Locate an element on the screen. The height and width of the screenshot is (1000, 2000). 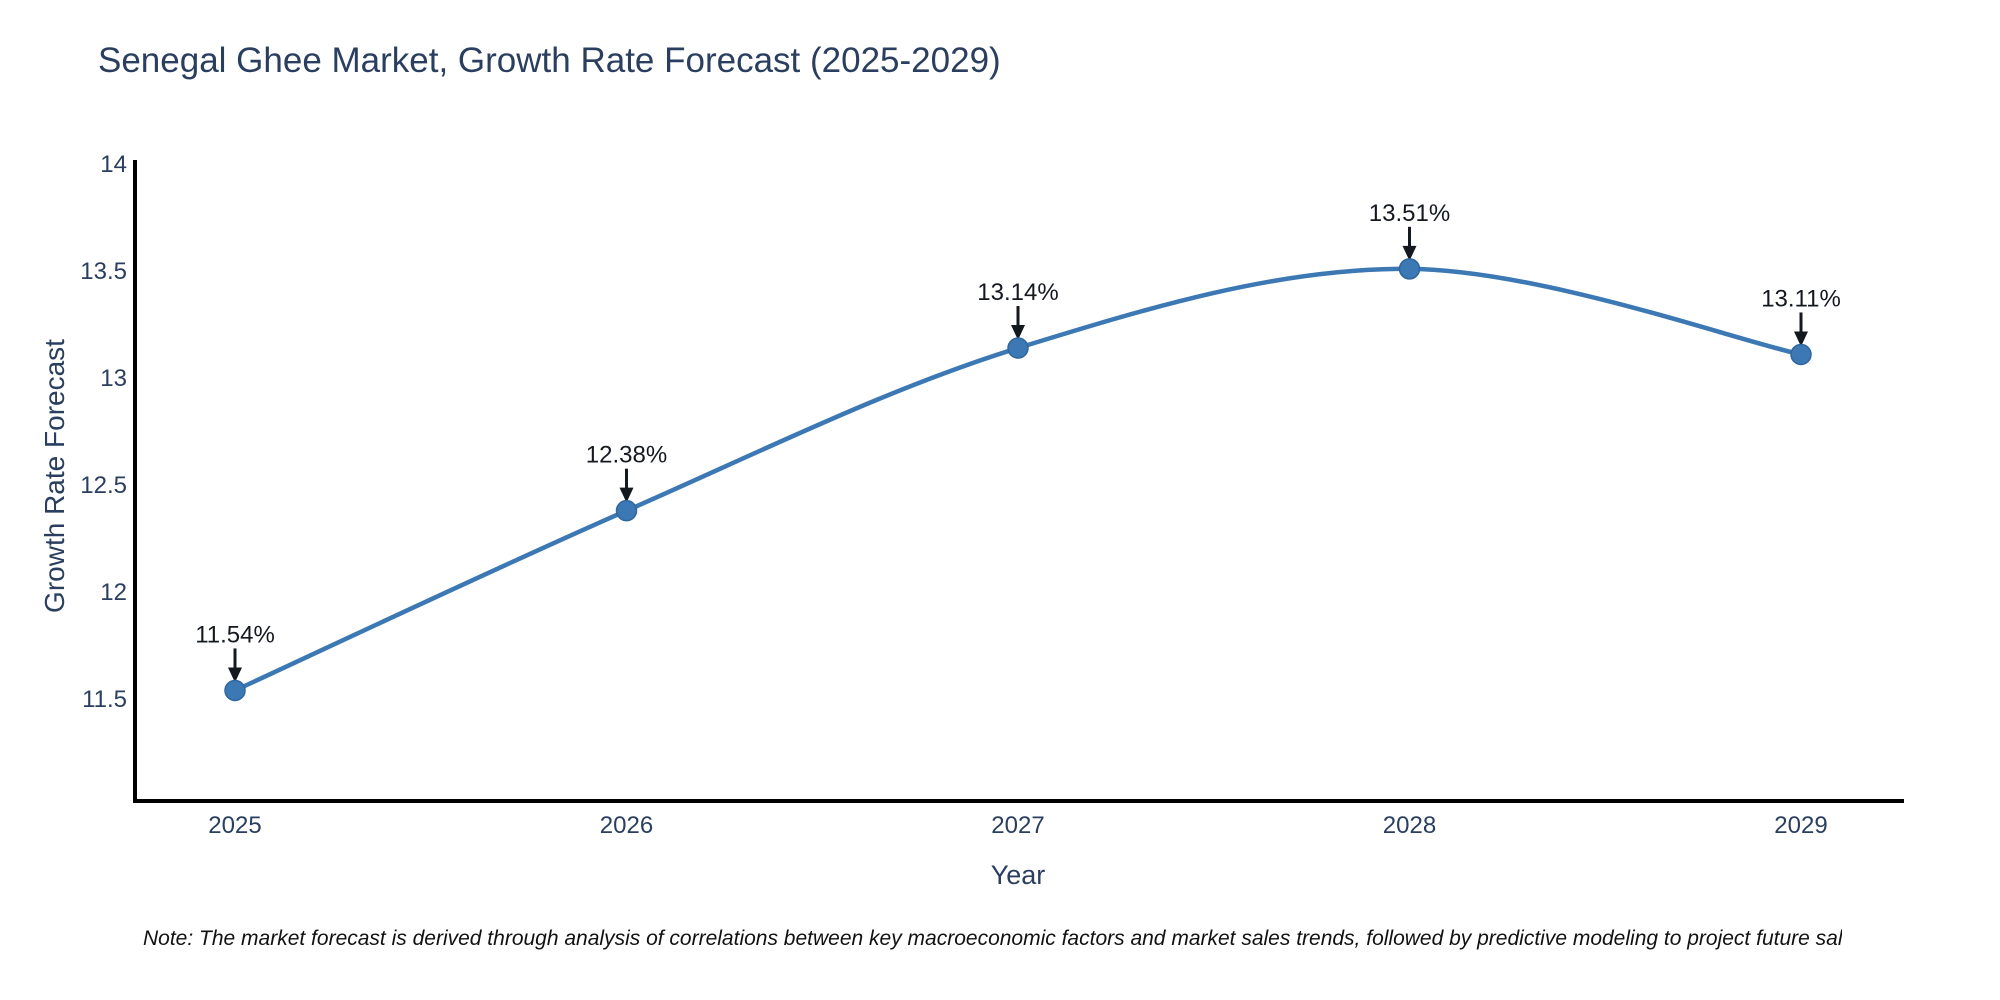
x-tick-label: 2029 is located at coordinates (1800, 825).